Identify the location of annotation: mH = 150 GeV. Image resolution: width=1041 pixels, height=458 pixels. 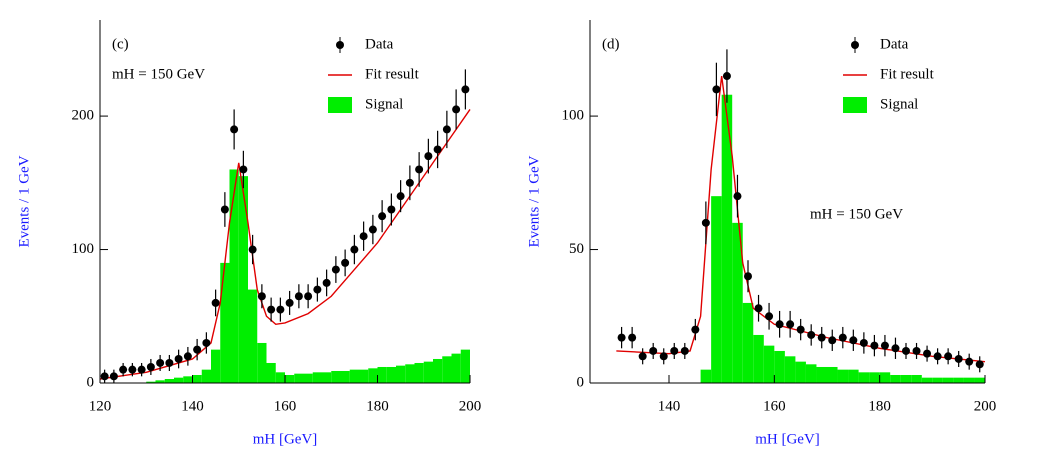
(856, 214).